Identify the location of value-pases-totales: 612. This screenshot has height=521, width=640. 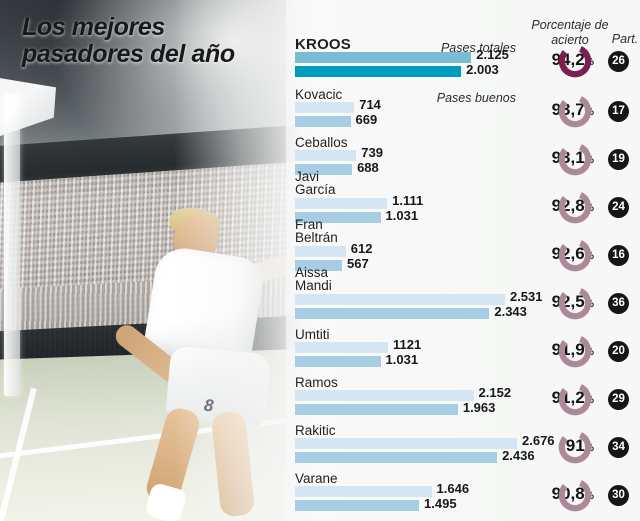
(361, 248).